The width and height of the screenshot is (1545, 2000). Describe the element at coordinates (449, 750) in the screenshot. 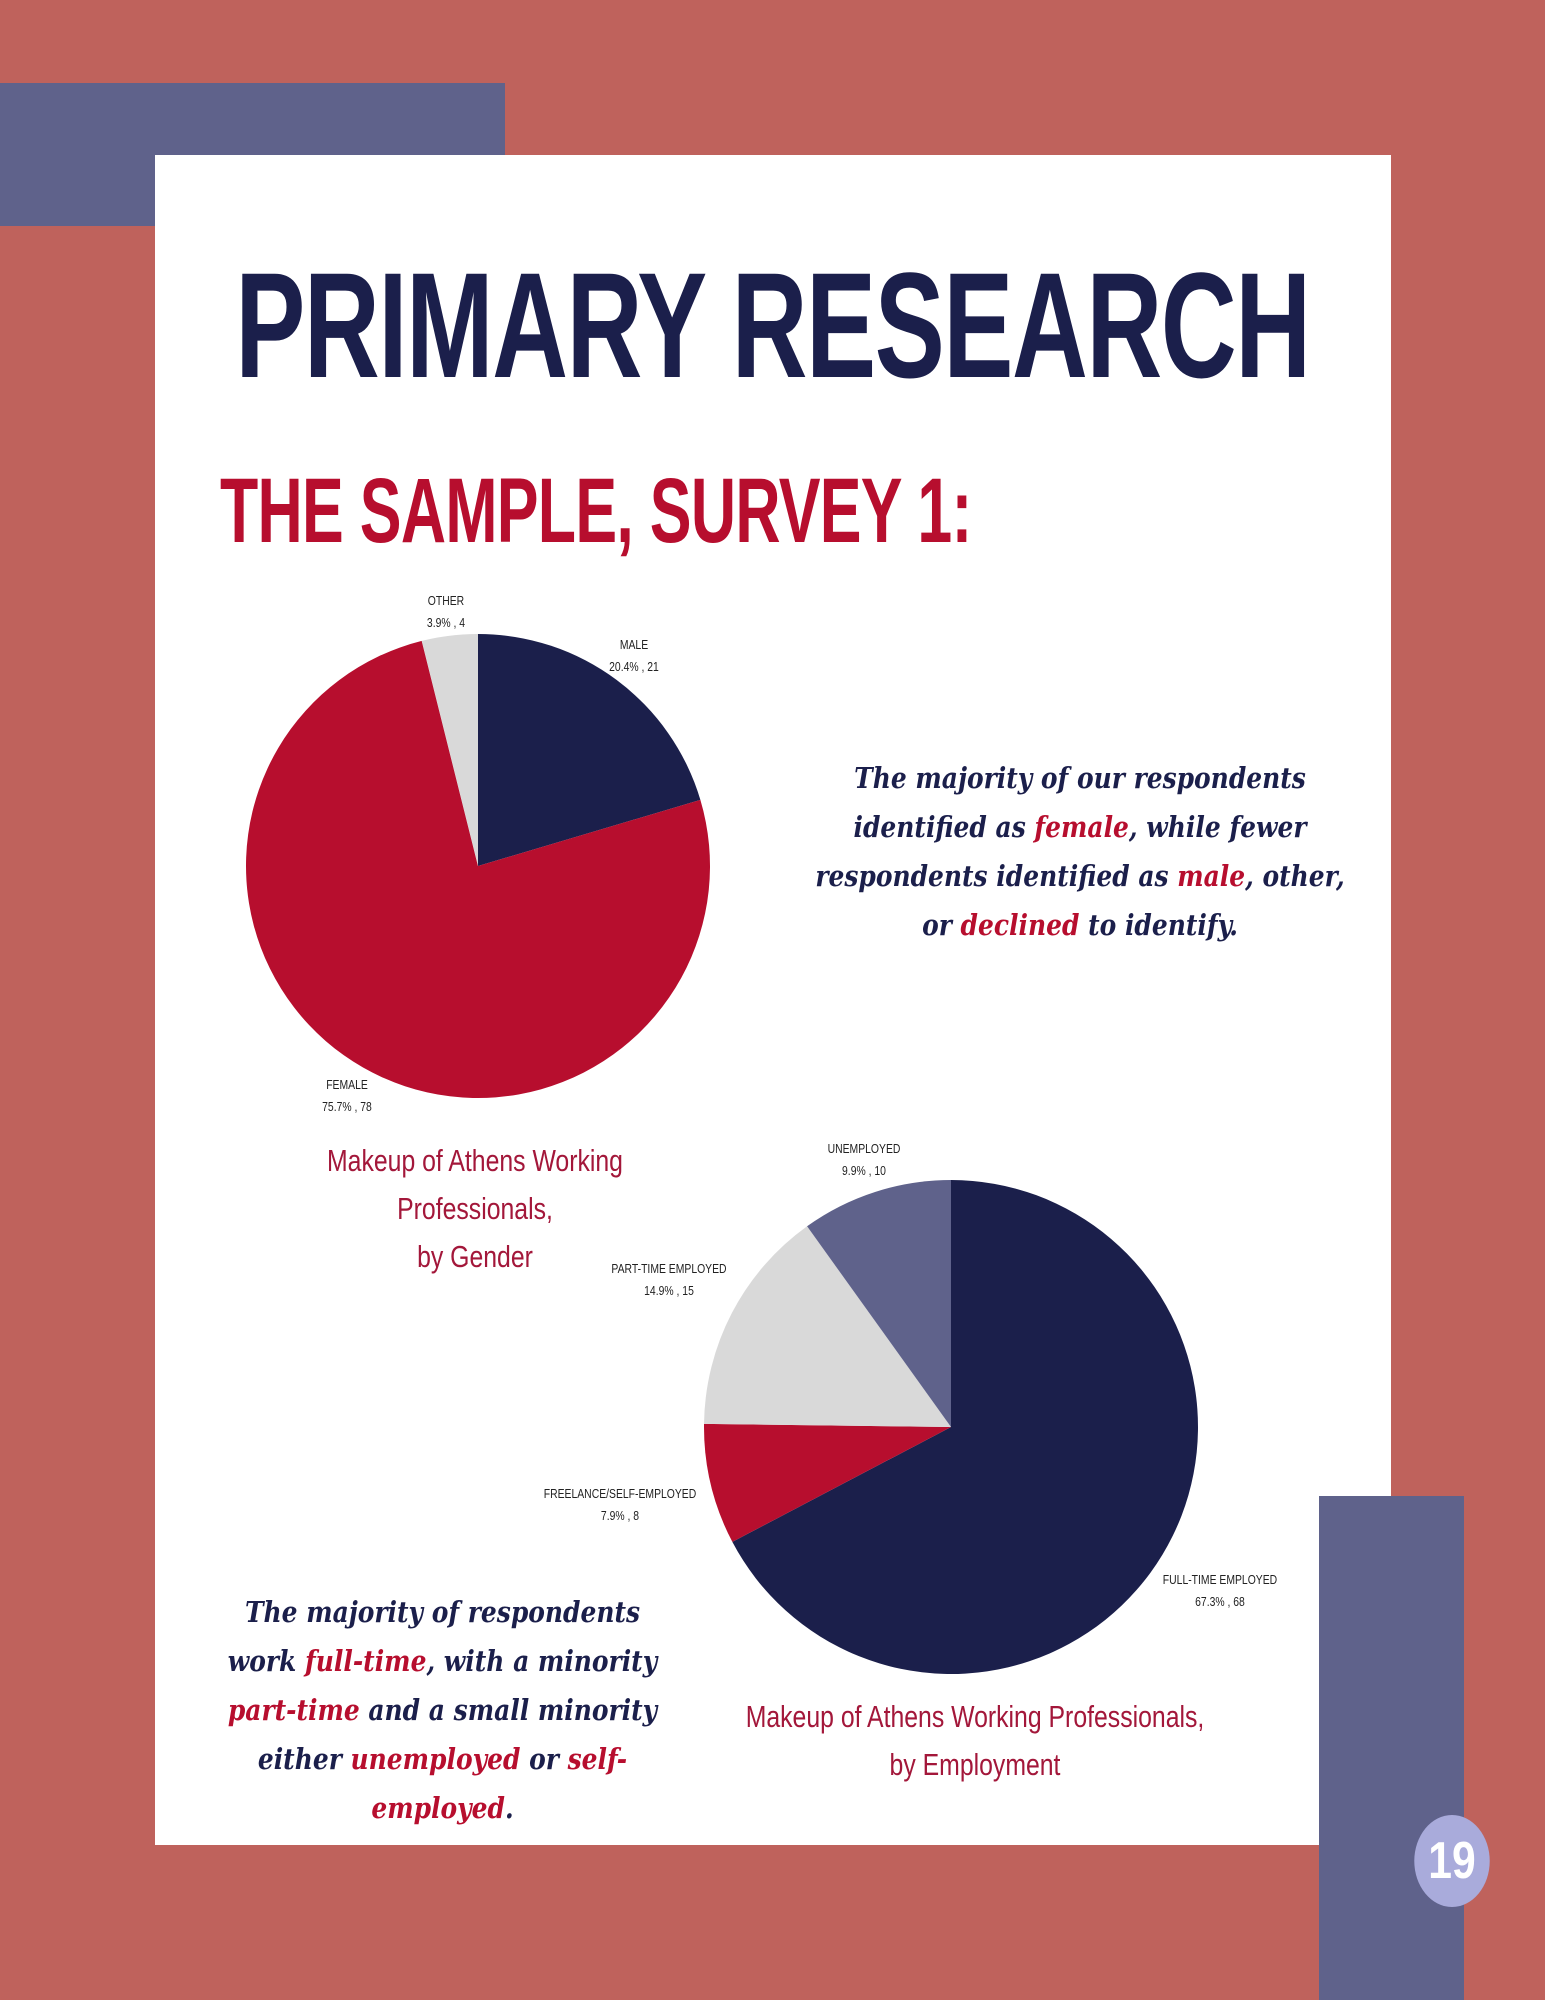

I see `pie-slice-other` at that location.